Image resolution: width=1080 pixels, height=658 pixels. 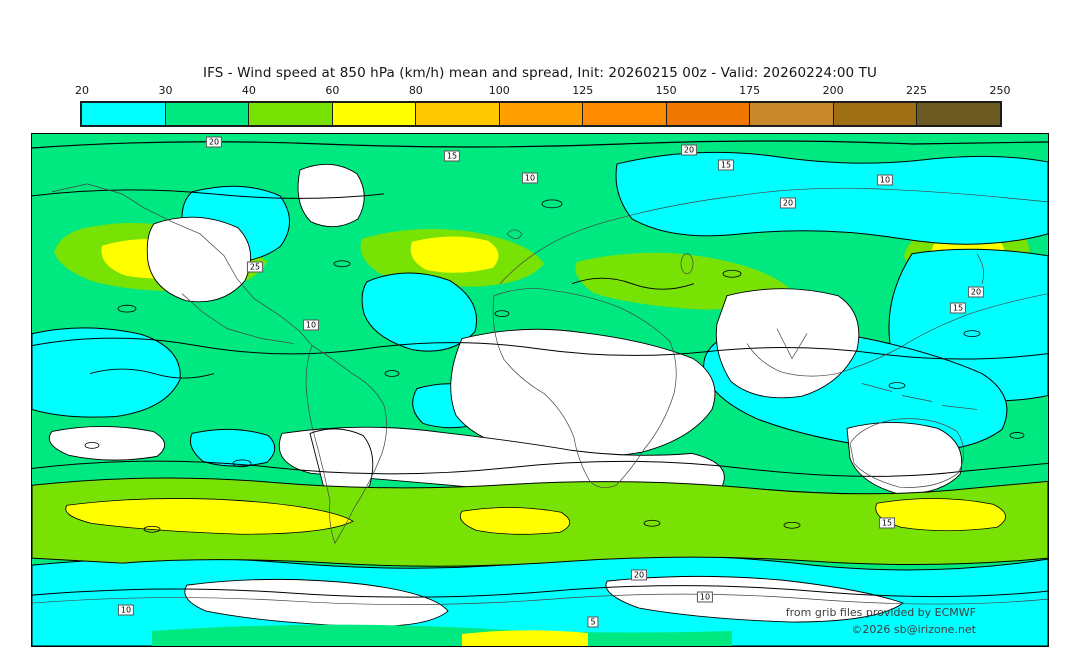 What do you see at coordinates (750, 90) in the screenshot?
I see `colorbar-tick: 175` at bounding box center [750, 90].